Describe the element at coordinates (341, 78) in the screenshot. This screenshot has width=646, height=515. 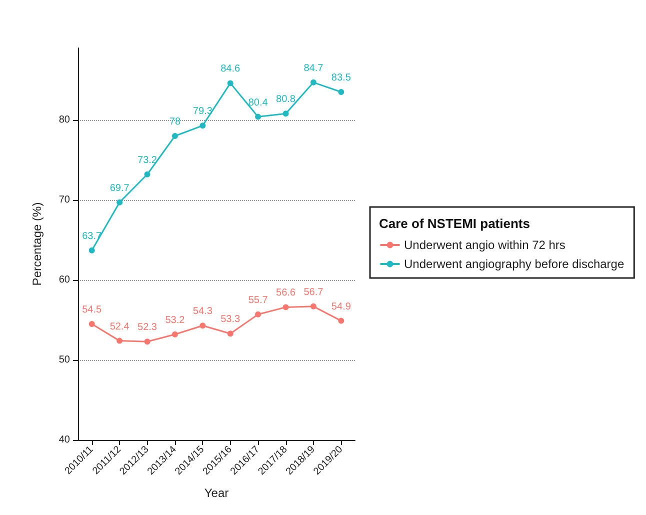
I see `data-label: 83.5` at that location.